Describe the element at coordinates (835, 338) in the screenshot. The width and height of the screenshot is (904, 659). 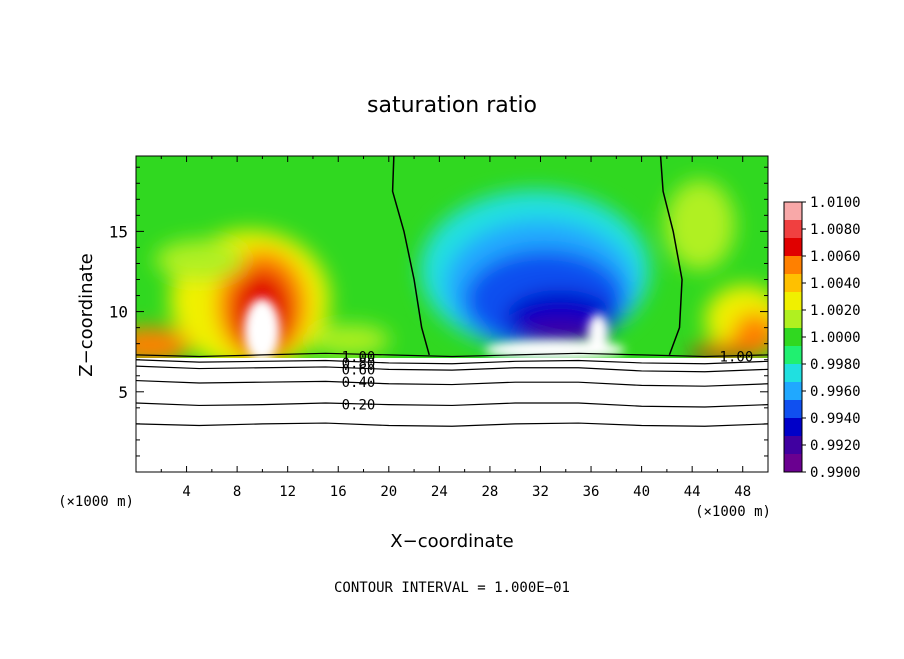
I see `colorbar-label: 1.0000` at that location.